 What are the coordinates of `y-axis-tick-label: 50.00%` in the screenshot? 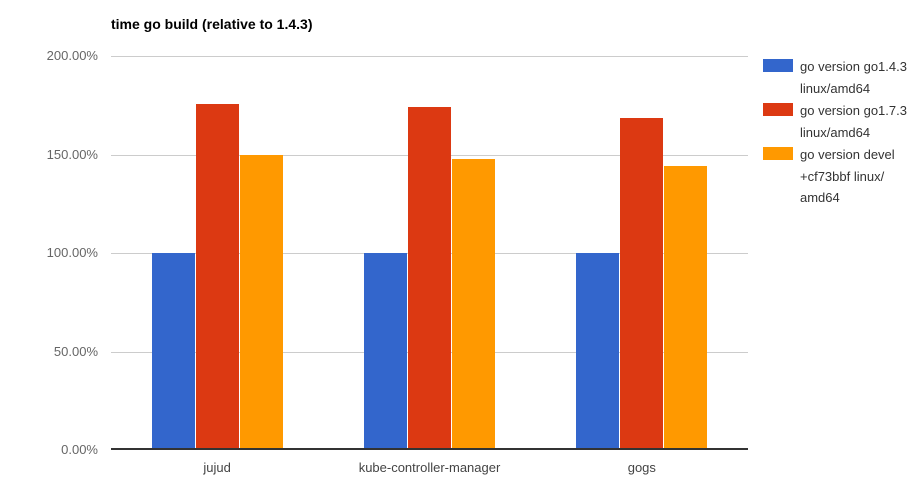 It's located at (75, 351).